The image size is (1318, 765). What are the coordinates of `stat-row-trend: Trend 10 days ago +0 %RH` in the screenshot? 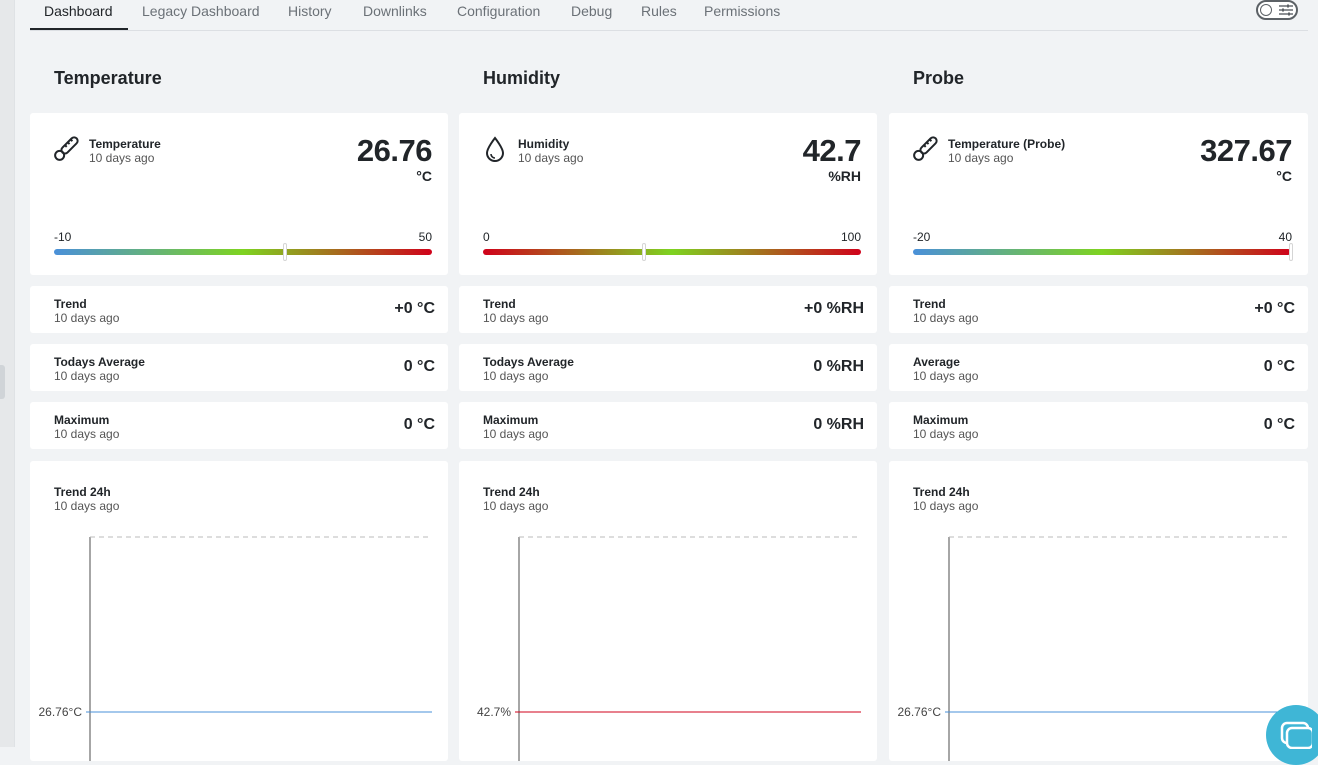 It's located at (668, 309).